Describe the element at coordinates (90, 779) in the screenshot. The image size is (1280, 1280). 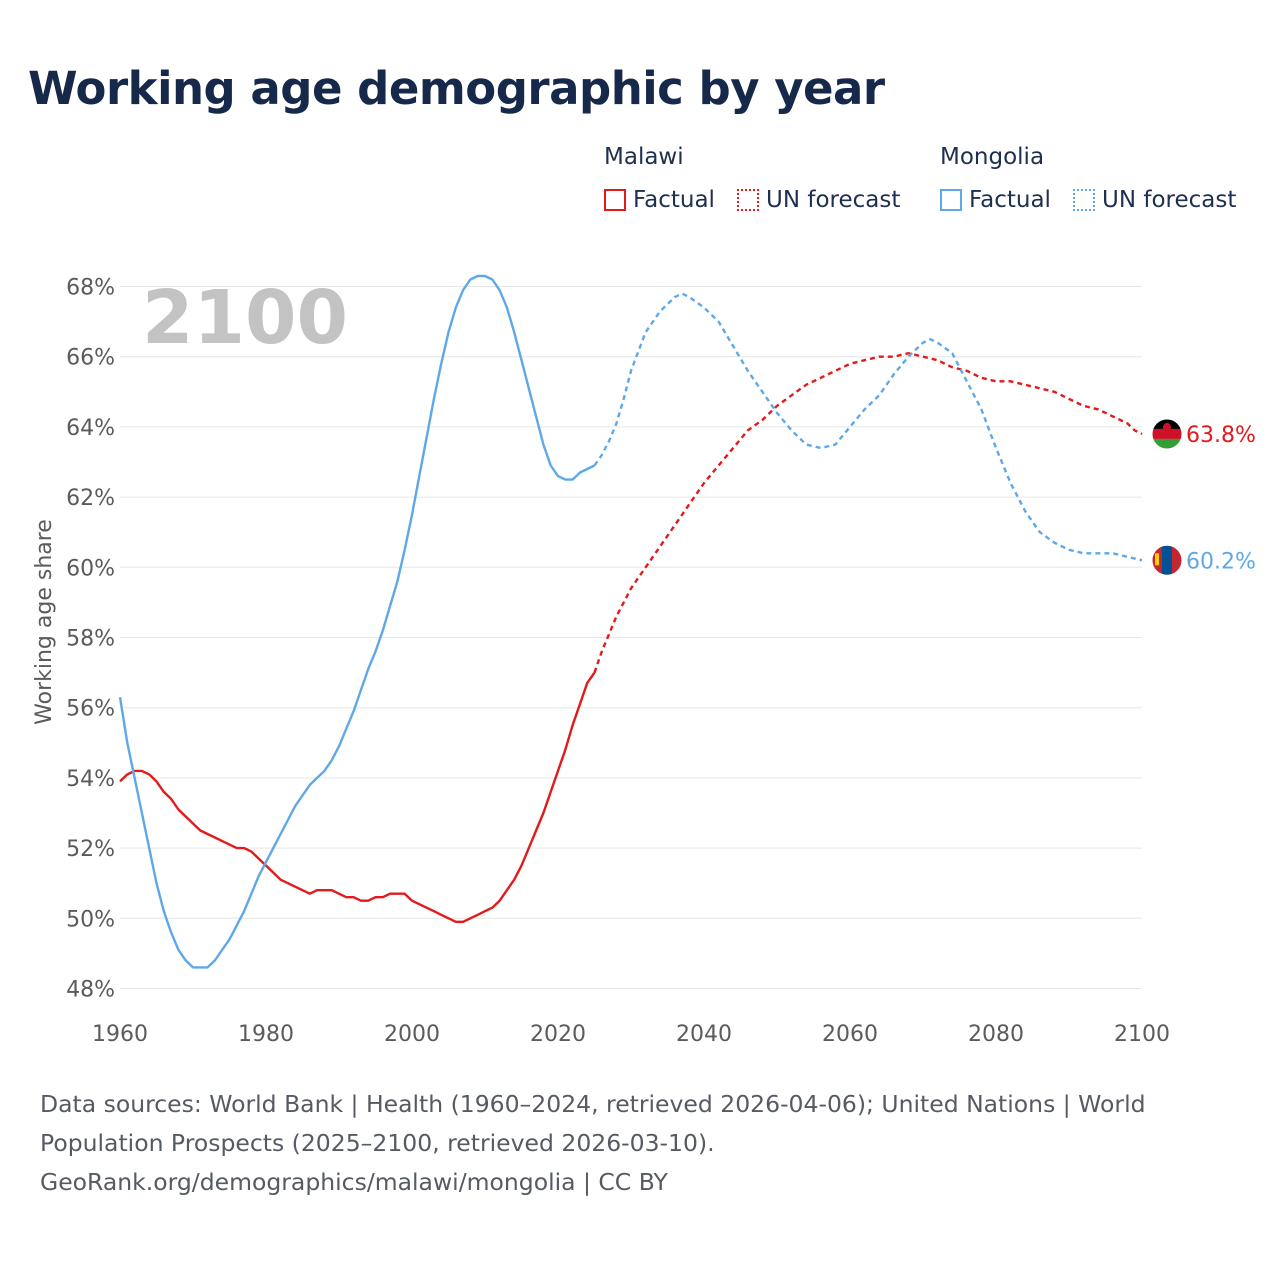
I see `y-tick-label: 54%` at that location.